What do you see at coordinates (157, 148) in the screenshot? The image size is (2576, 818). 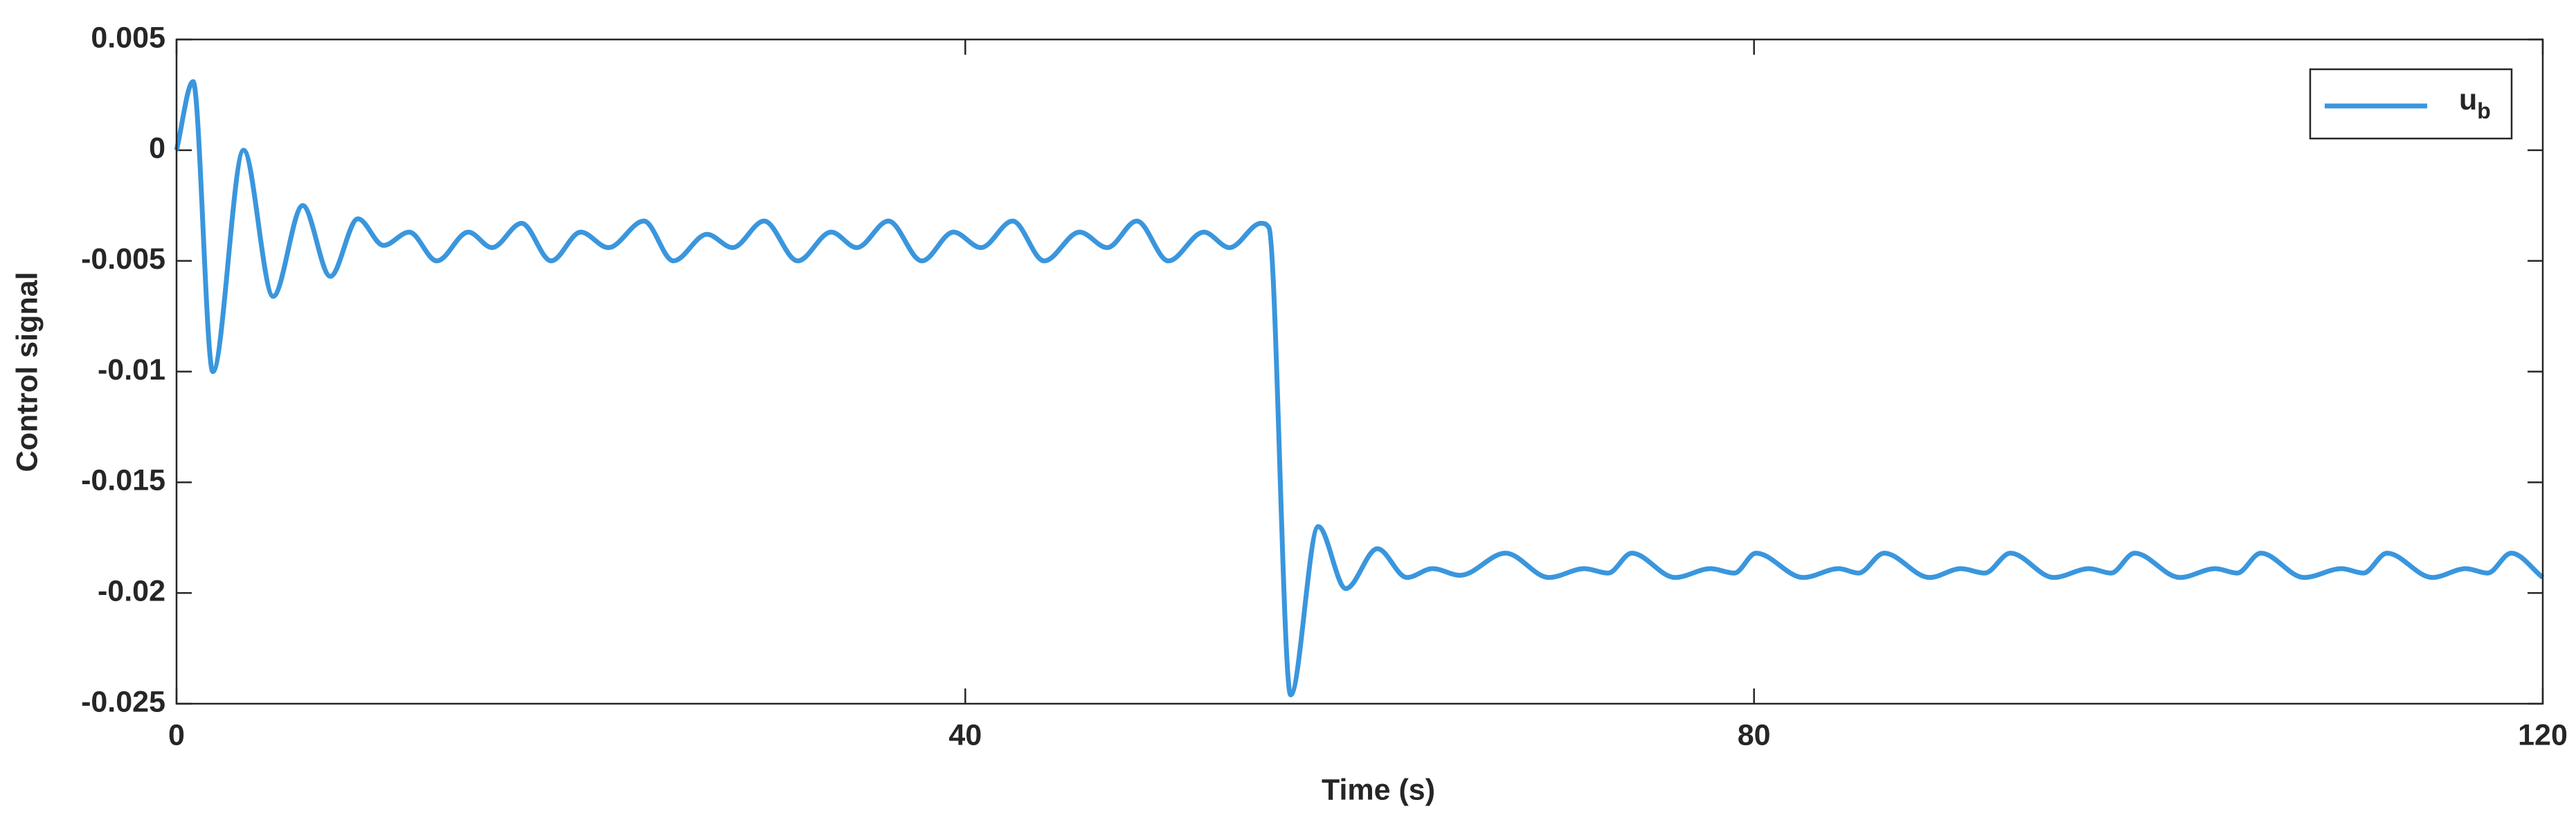 I see `y-tick-label: 0` at bounding box center [157, 148].